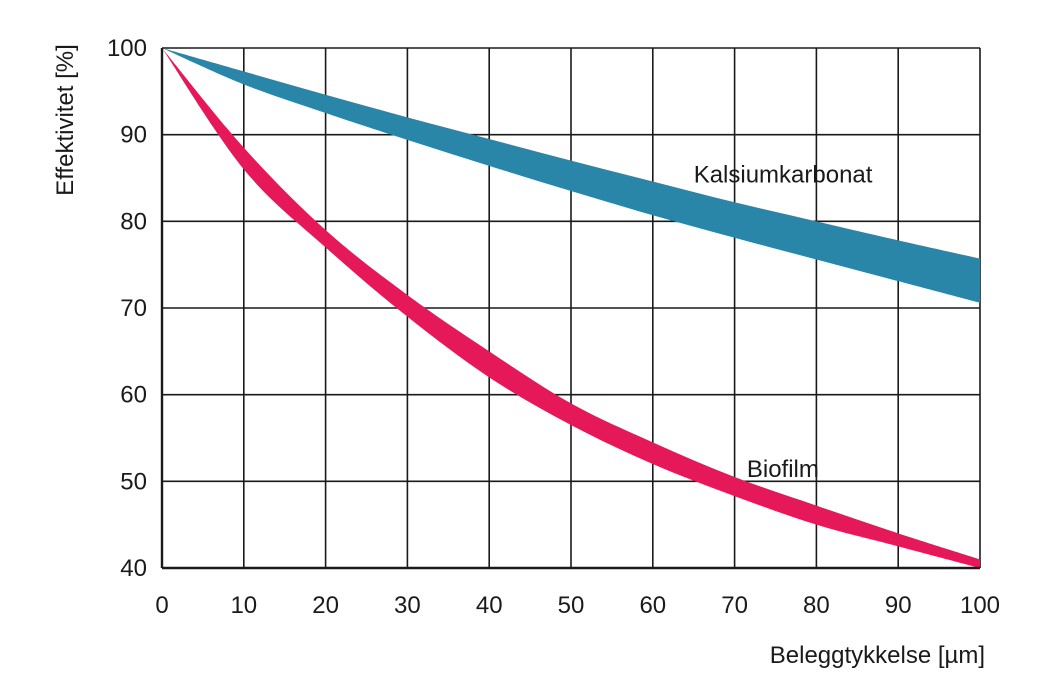 This screenshot has height=686, width=1042. Describe the element at coordinates (652, 605) in the screenshot. I see `x-tick-label: 60` at that location.